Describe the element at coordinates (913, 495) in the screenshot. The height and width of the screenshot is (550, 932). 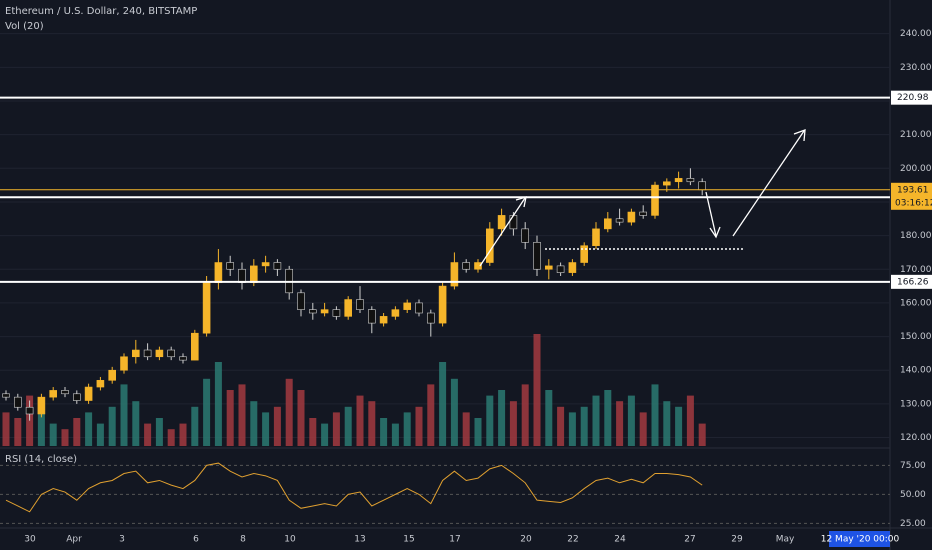
I see `rsi-tick-label: 50.00` at that location.